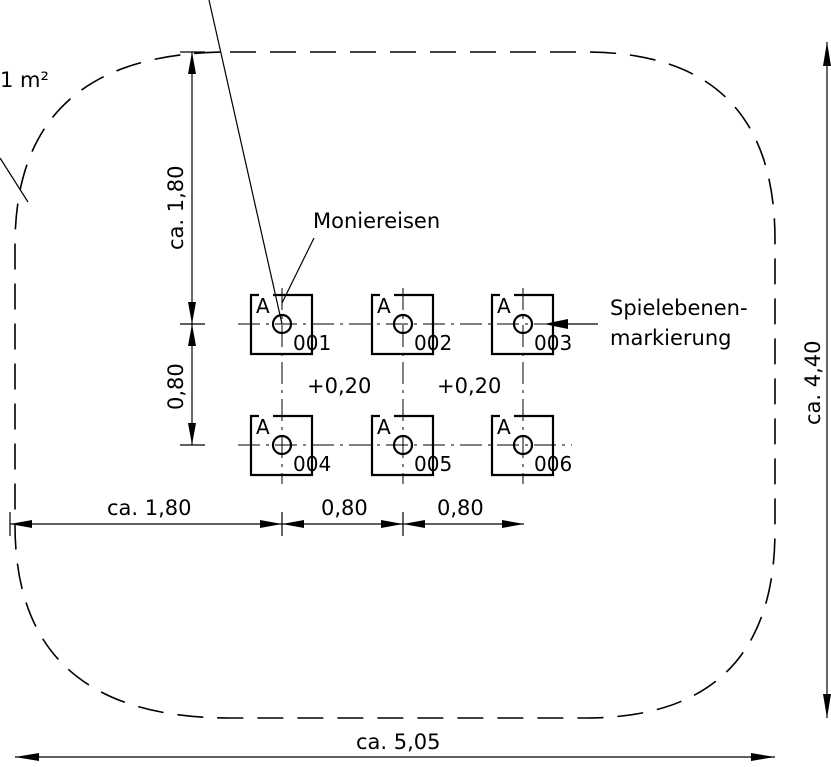 The width and height of the screenshot is (831, 767). Describe the element at coordinates (813, 382) in the screenshot. I see `dim-vertical-right-label: ca. 4,40` at that location.